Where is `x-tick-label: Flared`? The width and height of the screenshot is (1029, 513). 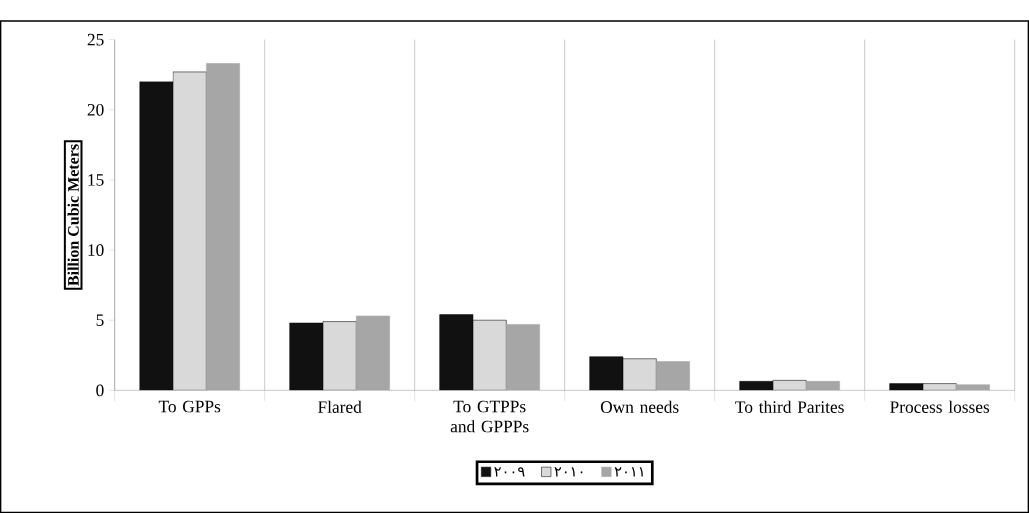
x-tick-label: Flared is located at coordinates (340, 406).